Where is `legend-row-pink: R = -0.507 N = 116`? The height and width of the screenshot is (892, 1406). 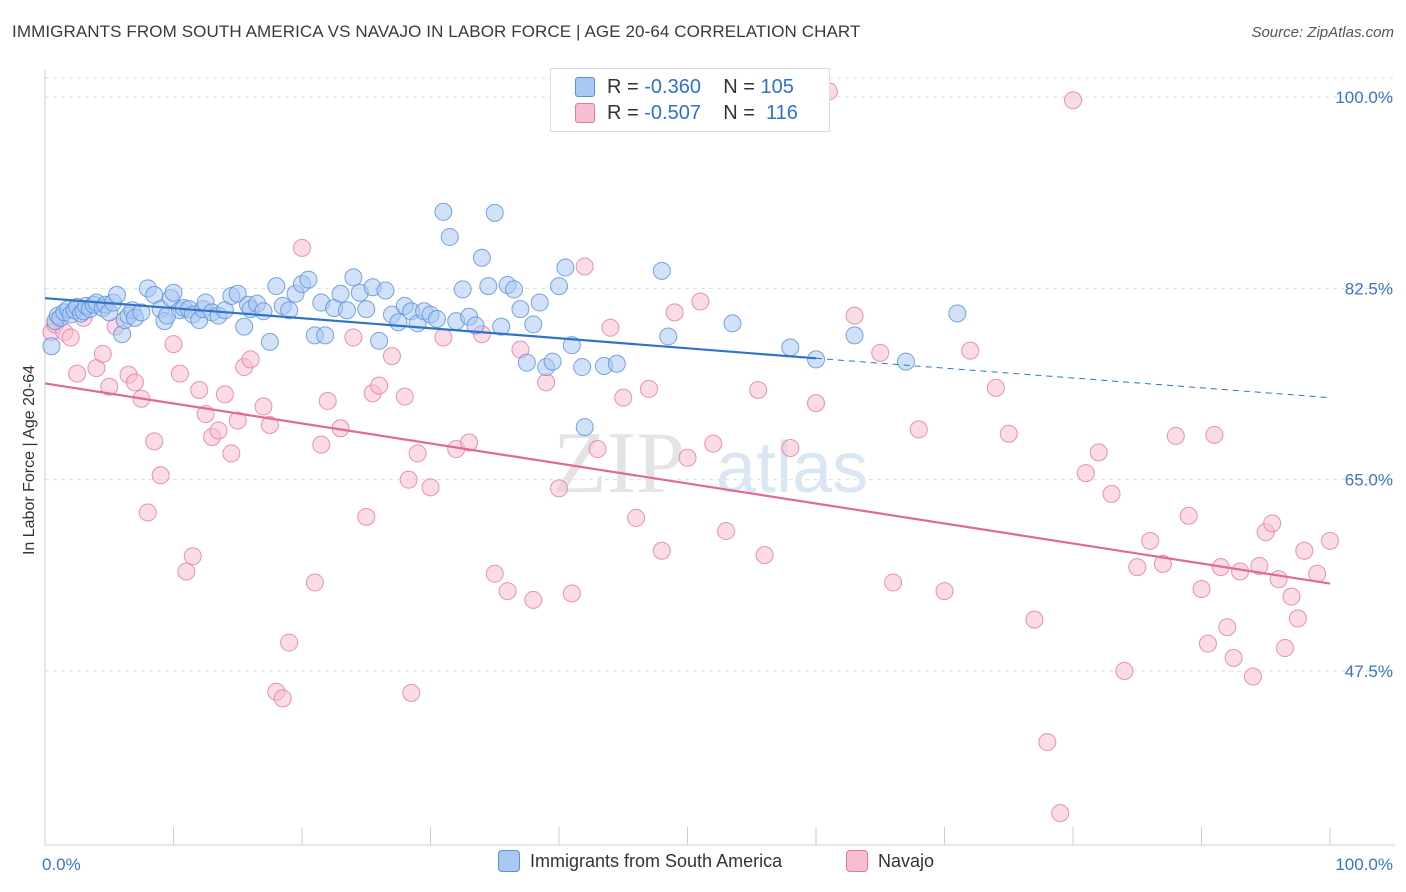 legend-row-pink: R = -0.507 N = 116 is located at coordinates (686, 113).